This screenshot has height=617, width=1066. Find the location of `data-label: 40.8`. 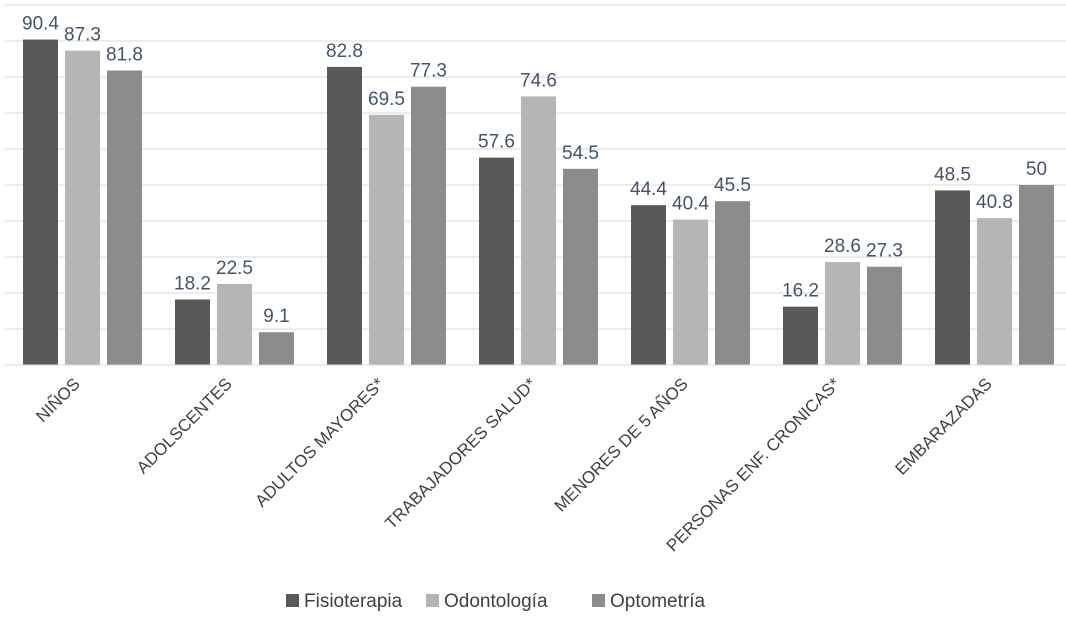

data-label: 40.8 is located at coordinates (994, 202).